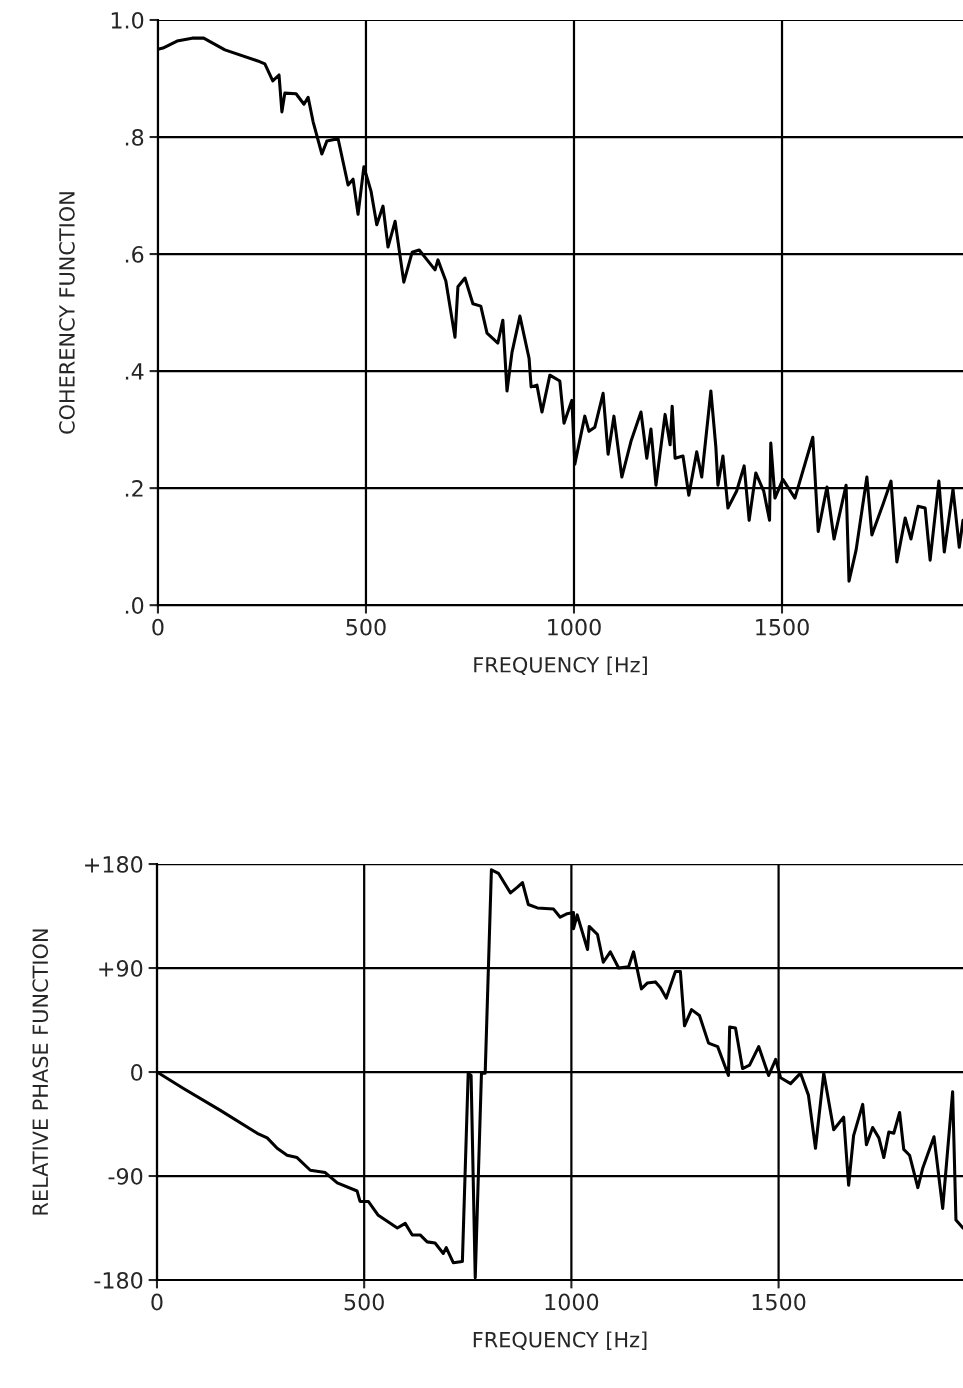 The image size is (963, 1388). What do you see at coordinates (134, 605) in the screenshot?
I see `y-tick-label: .0` at bounding box center [134, 605].